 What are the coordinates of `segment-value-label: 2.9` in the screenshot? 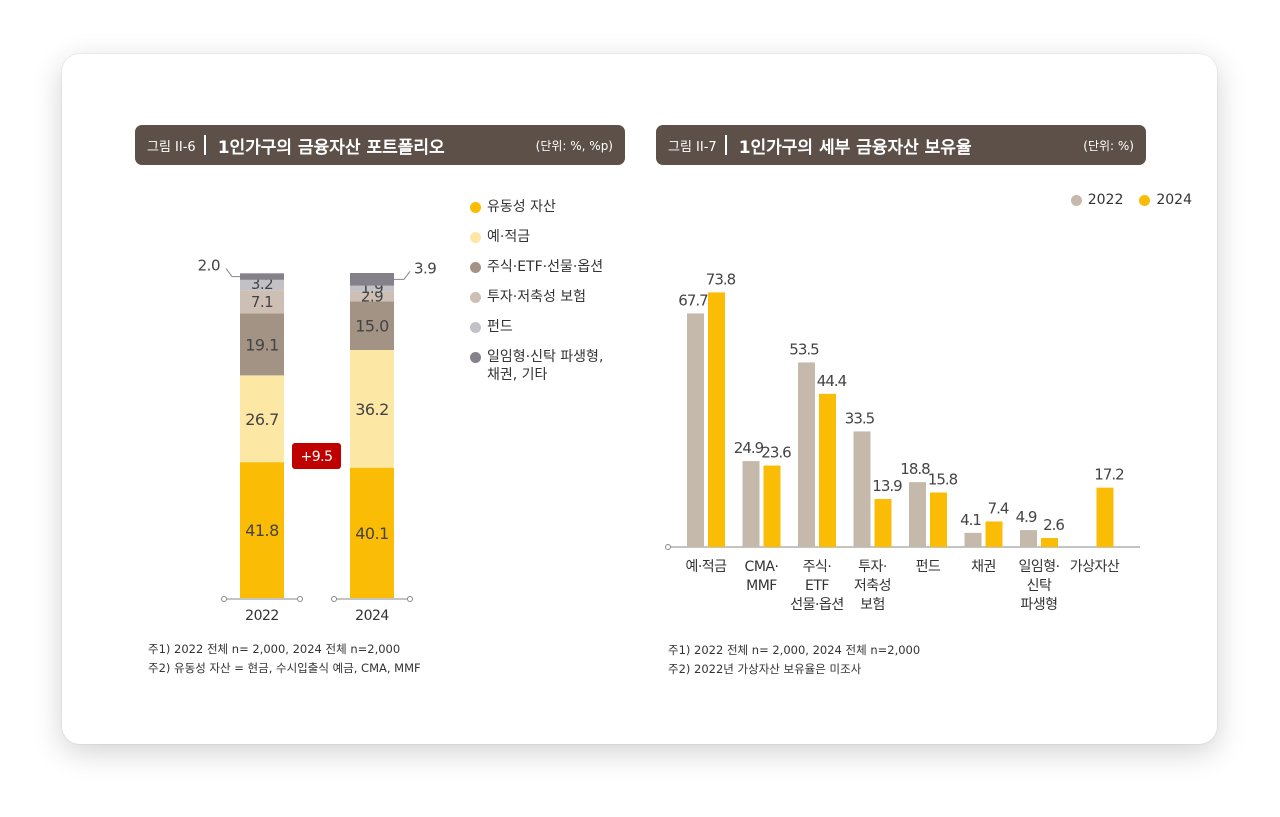 It's located at (372, 297).